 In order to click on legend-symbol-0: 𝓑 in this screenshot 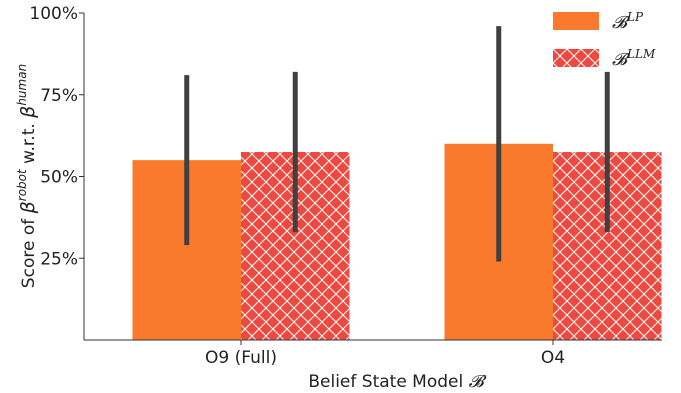, I will do `click(621, 23)`.